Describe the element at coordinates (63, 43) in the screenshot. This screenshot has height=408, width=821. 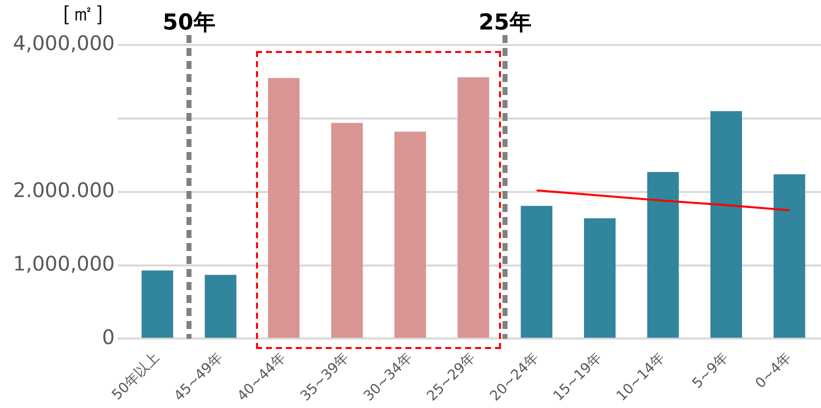
I see `y-tick-label: 4,000,000` at that location.